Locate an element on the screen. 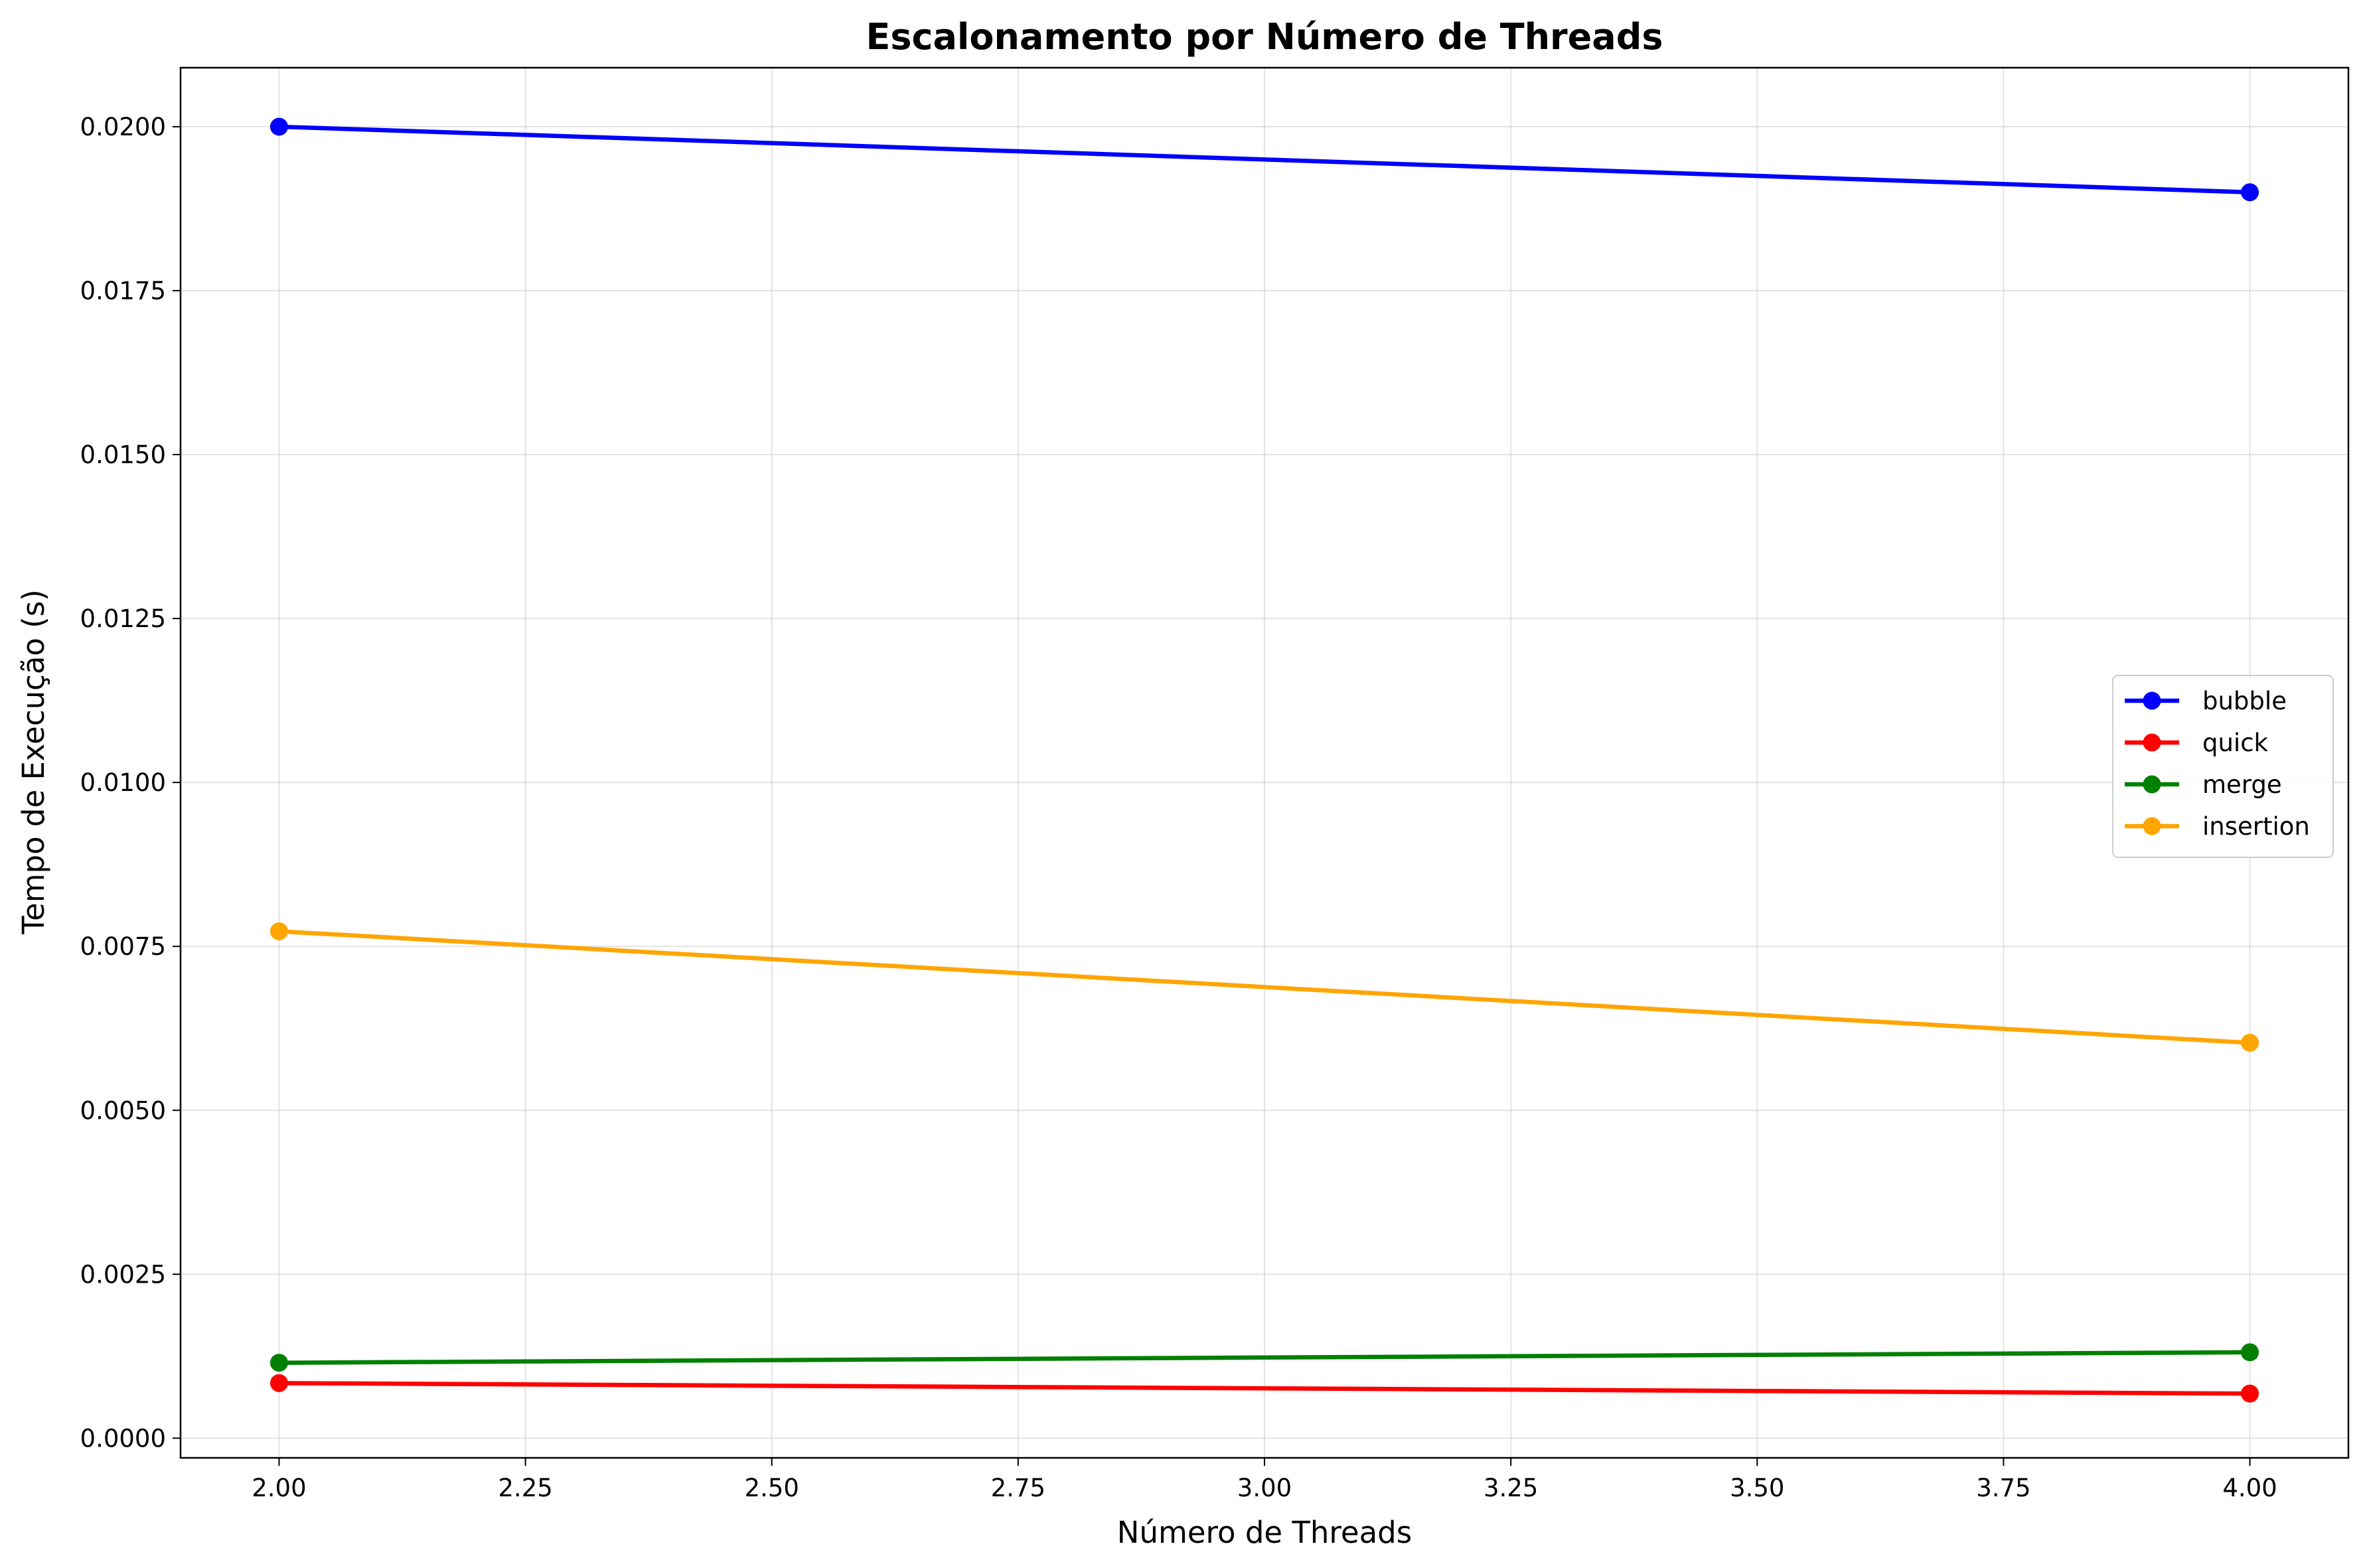 Image resolution: width=2367 pixels, height=1568 pixels. legend: bubble quick merge insertion is located at coordinates (2223, 766).